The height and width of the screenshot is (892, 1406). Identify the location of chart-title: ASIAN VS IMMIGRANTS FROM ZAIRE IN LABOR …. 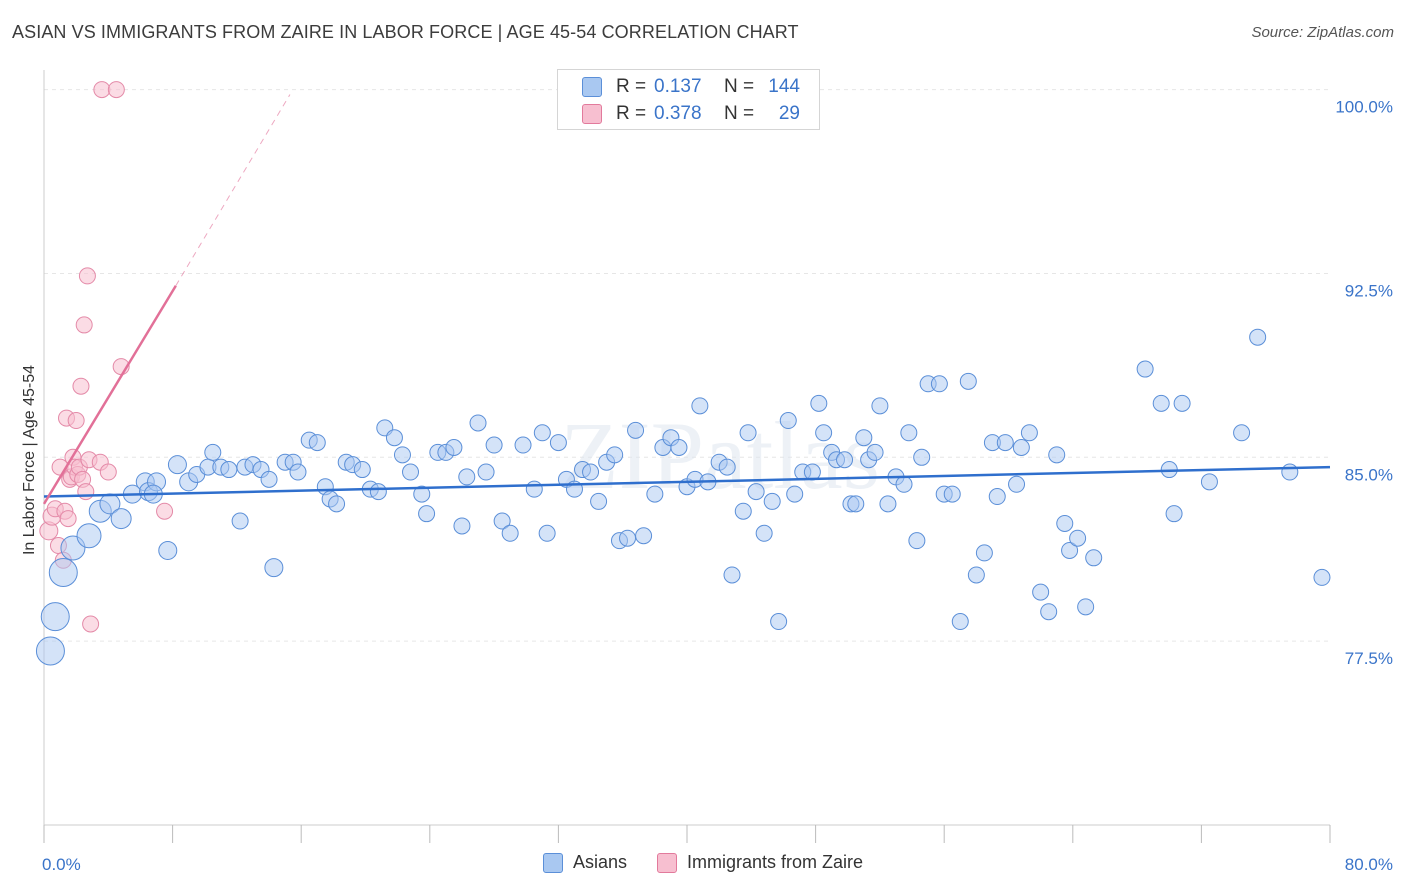
(405, 32).